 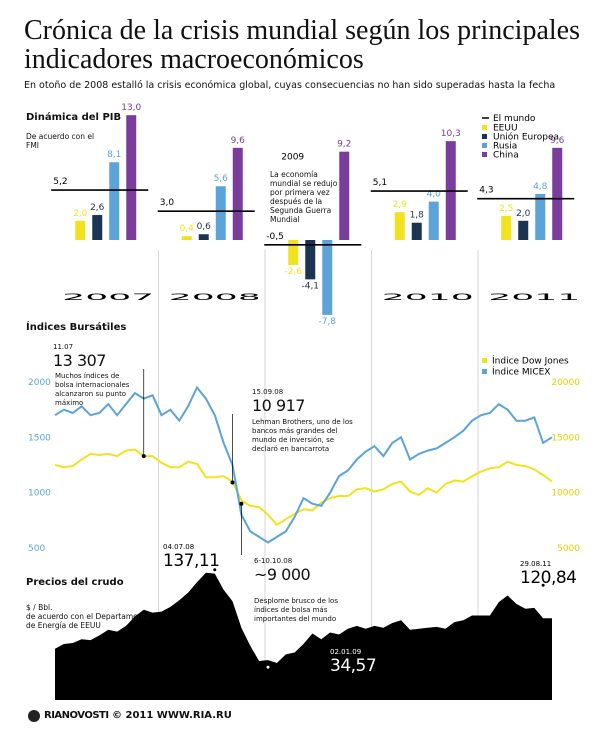 I want to click on y2-tick-label: 15000, so click(x=565, y=438).